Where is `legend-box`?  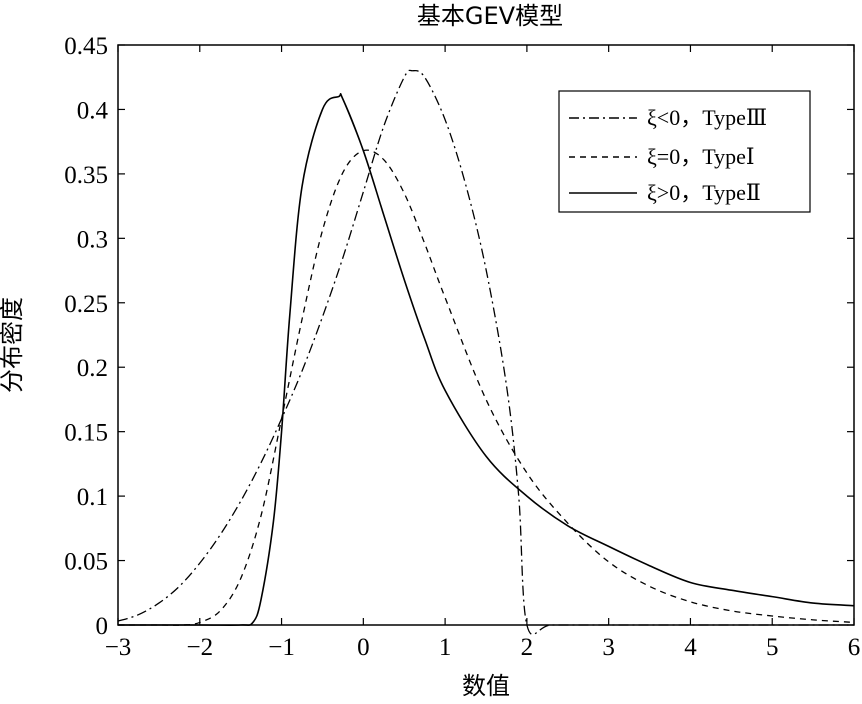 legend-box is located at coordinates (684, 151).